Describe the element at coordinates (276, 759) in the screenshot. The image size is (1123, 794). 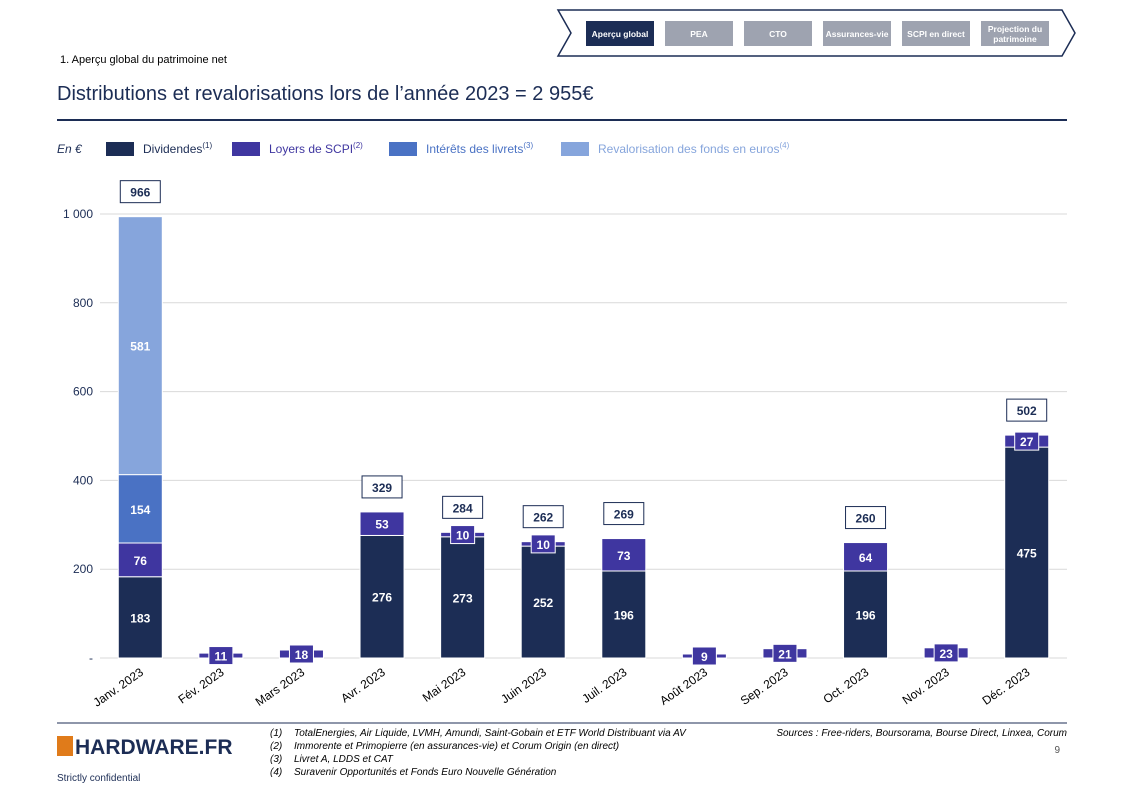
I see `footnote-number: (3)` at that location.